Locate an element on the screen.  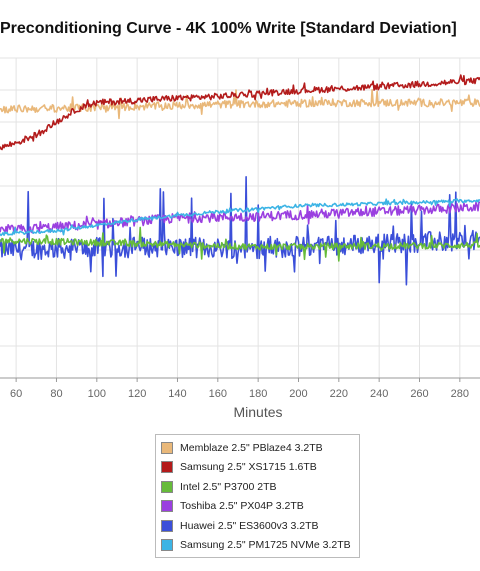
x-tick-label: 60 is located at coordinates (16, 394).